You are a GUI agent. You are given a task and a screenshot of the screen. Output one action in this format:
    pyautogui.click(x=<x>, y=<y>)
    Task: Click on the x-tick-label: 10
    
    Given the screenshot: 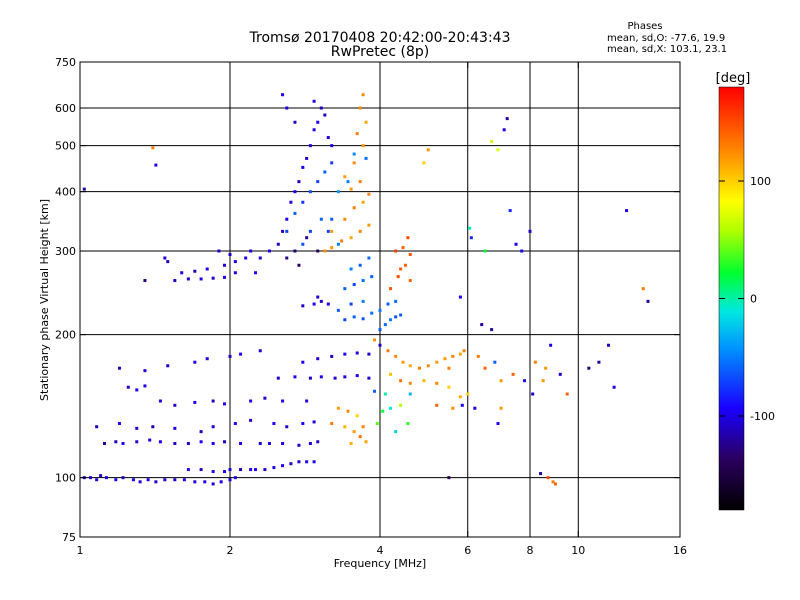 What is the action you would take?
    pyautogui.click(x=578, y=550)
    